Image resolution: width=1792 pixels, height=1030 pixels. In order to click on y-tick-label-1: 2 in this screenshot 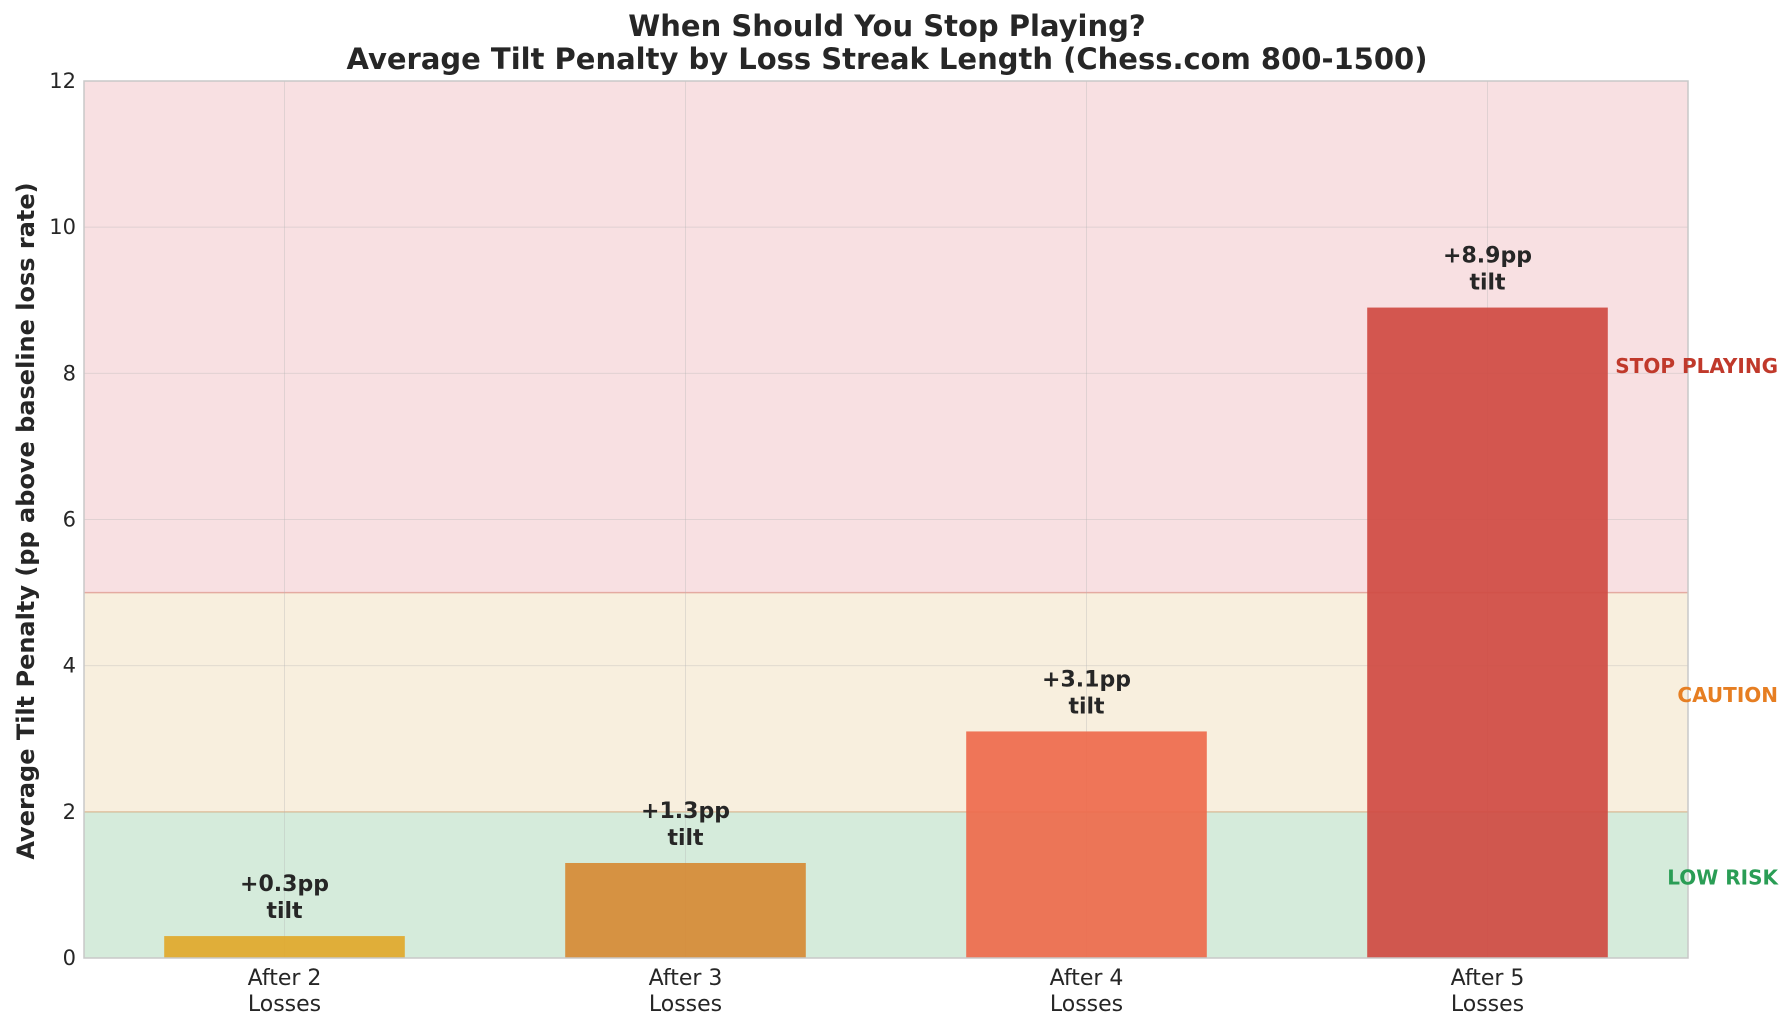, I will do `click(69, 812)`.